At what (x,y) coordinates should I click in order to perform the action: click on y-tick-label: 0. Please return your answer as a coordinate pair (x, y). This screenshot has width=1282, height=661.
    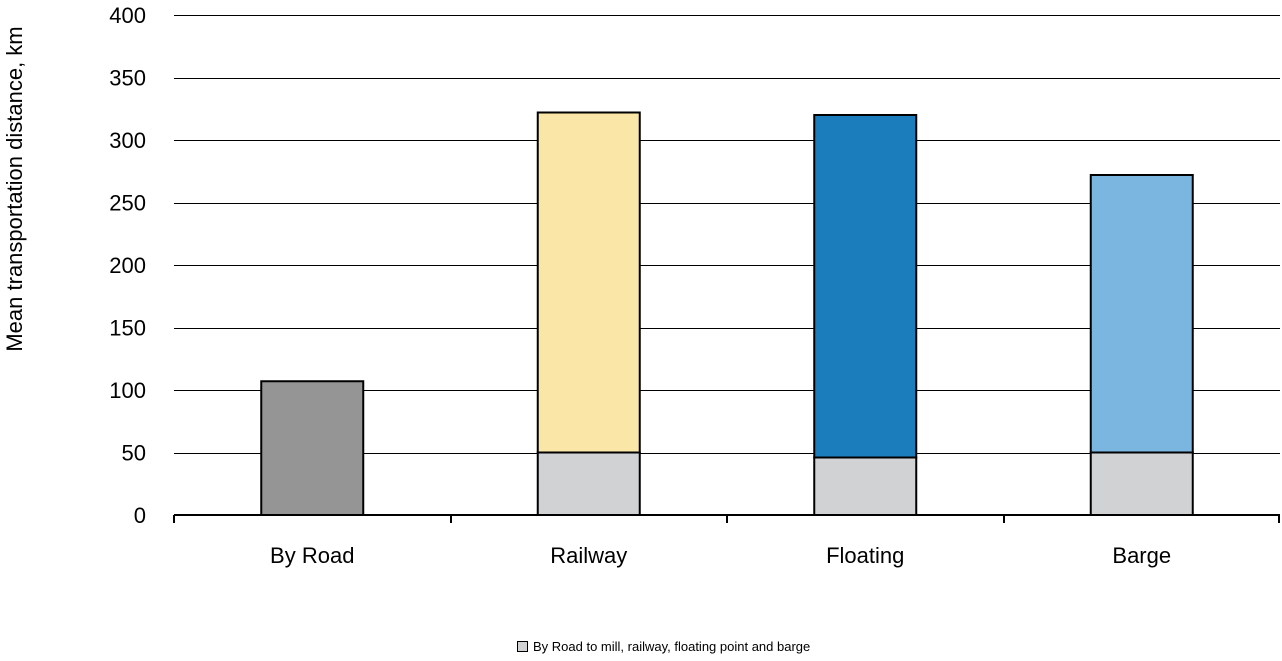
    Looking at the image, I should click on (140, 515).